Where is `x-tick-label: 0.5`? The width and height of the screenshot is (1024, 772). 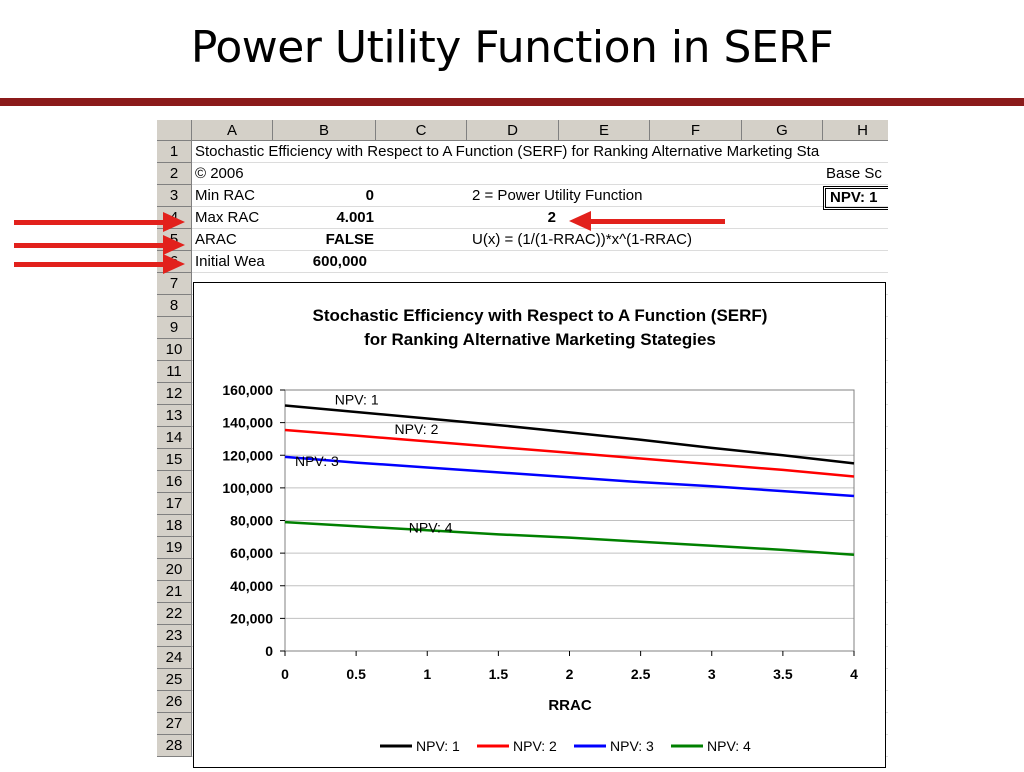 x-tick-label: 0.5 is located at coordinates (356, 674).